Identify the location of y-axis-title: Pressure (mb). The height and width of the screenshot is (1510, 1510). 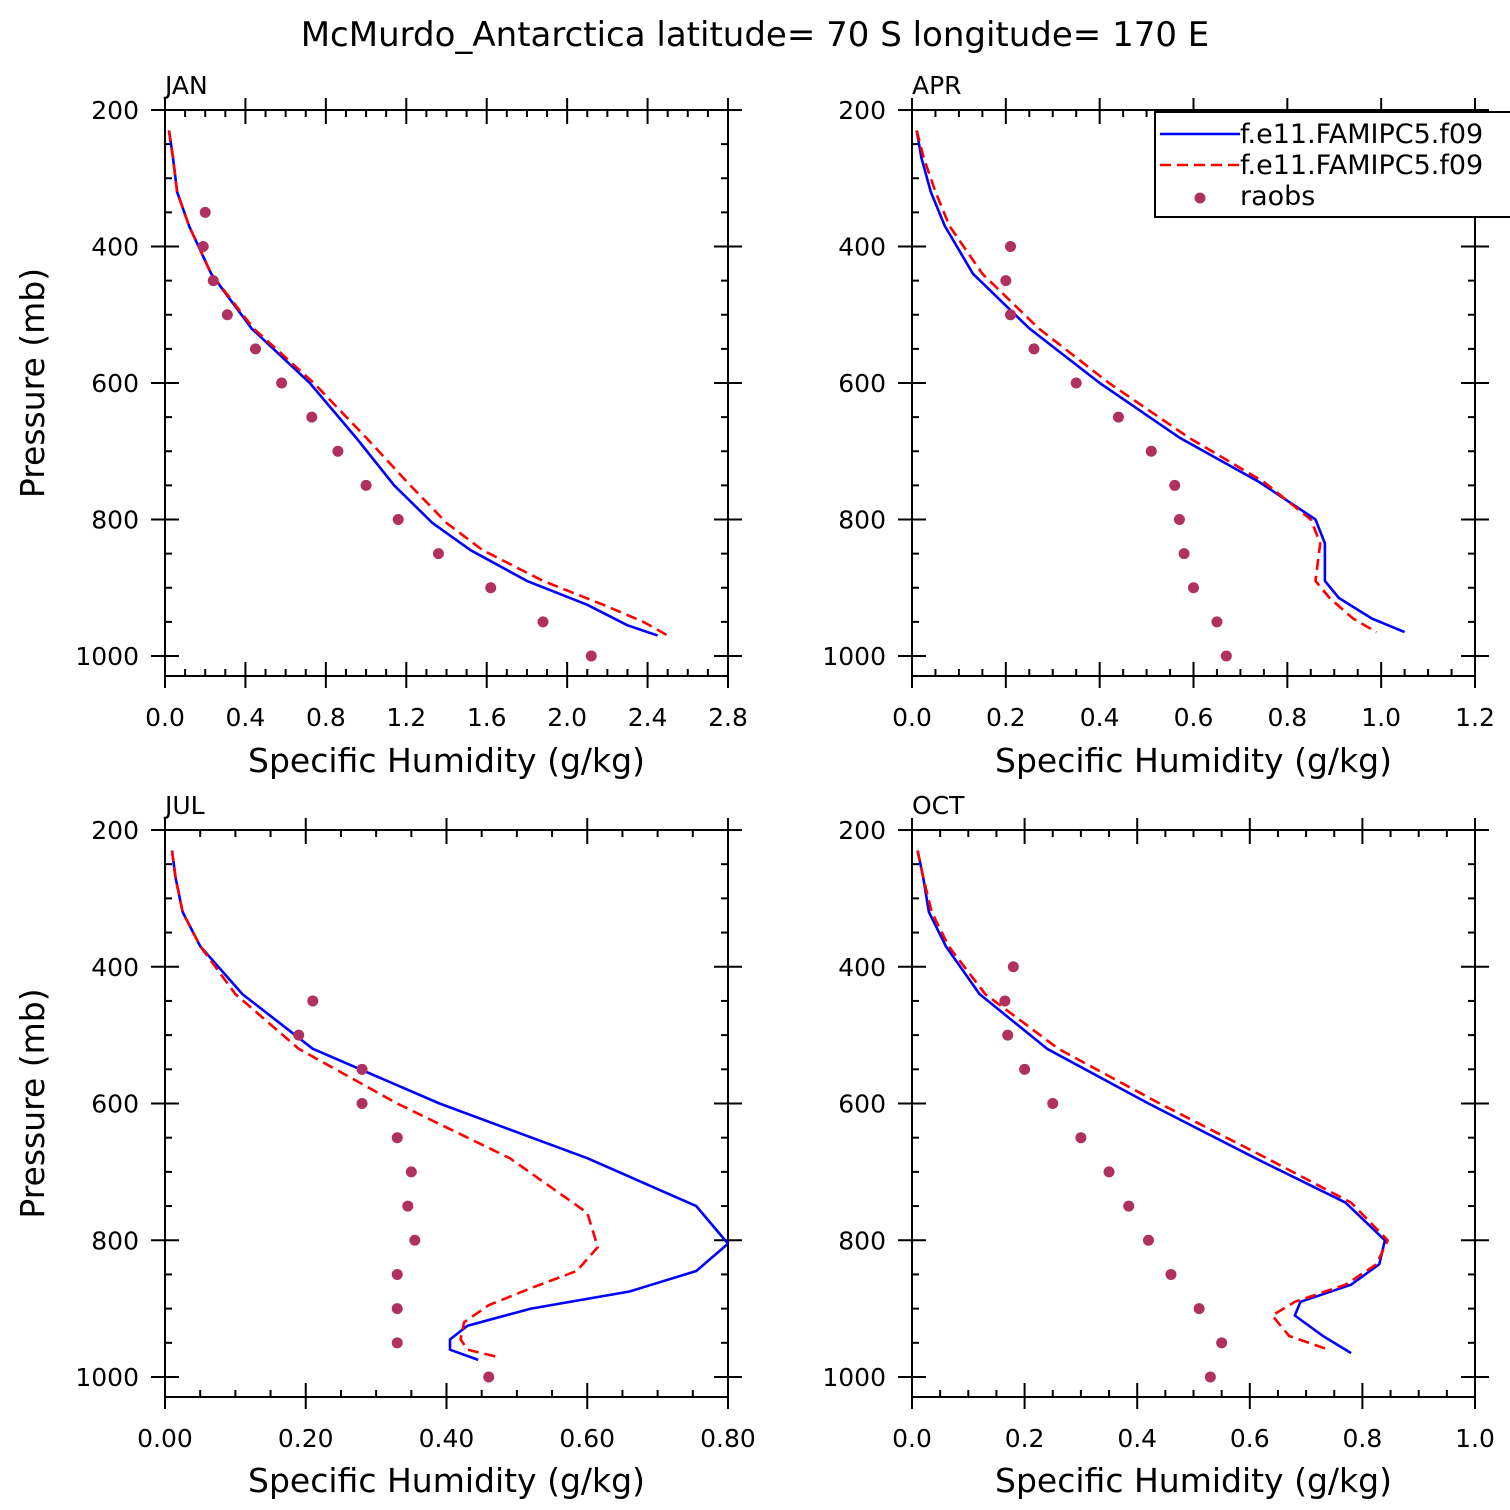
(32, 1103).